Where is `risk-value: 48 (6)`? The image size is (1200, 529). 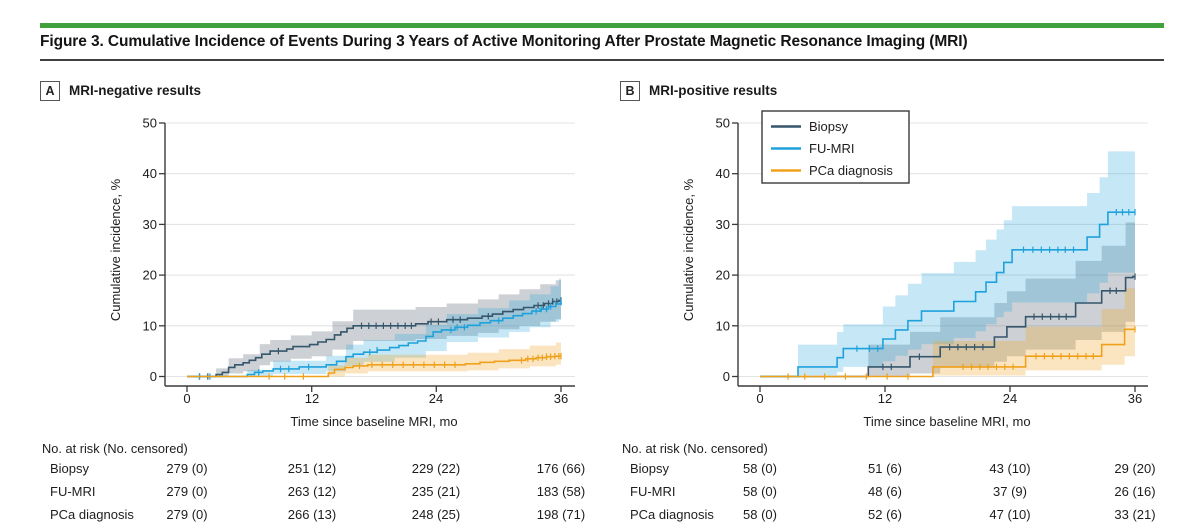
risk-value: 48 (6) is located at coordinates (885, 491).